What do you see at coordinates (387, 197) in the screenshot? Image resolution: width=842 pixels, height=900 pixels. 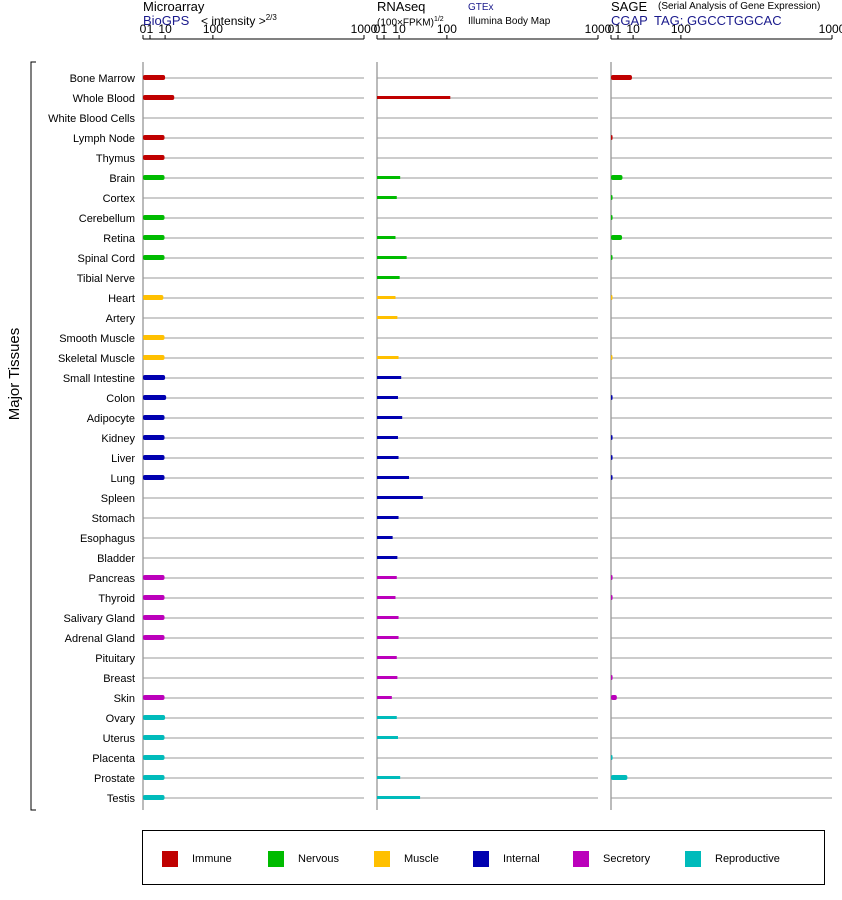 I see `rnaseq-bar-cortex` at bounding box center [387, 197].